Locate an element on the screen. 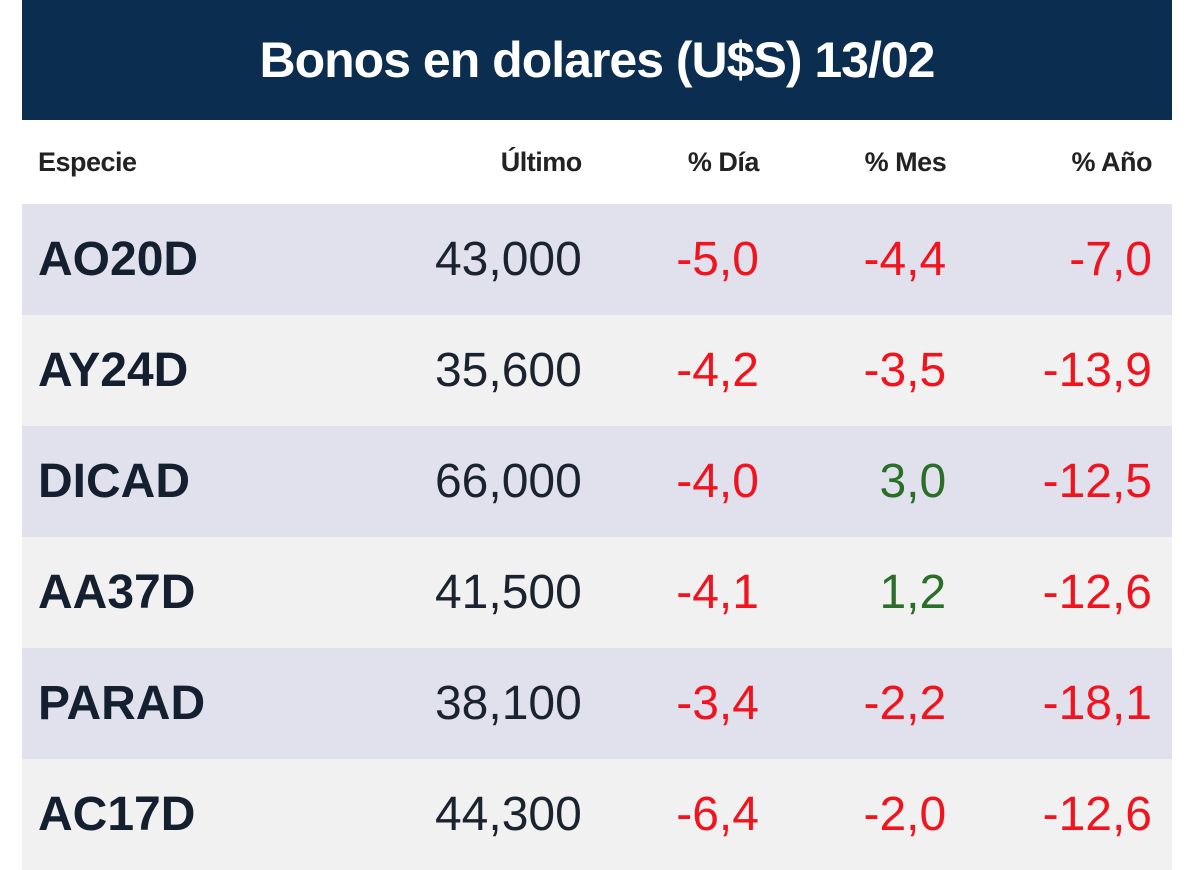 Image resolution: width=1200 pixels, height=870 pixels. cell-anio: -18,1 is located at coordinates (1059, 703).